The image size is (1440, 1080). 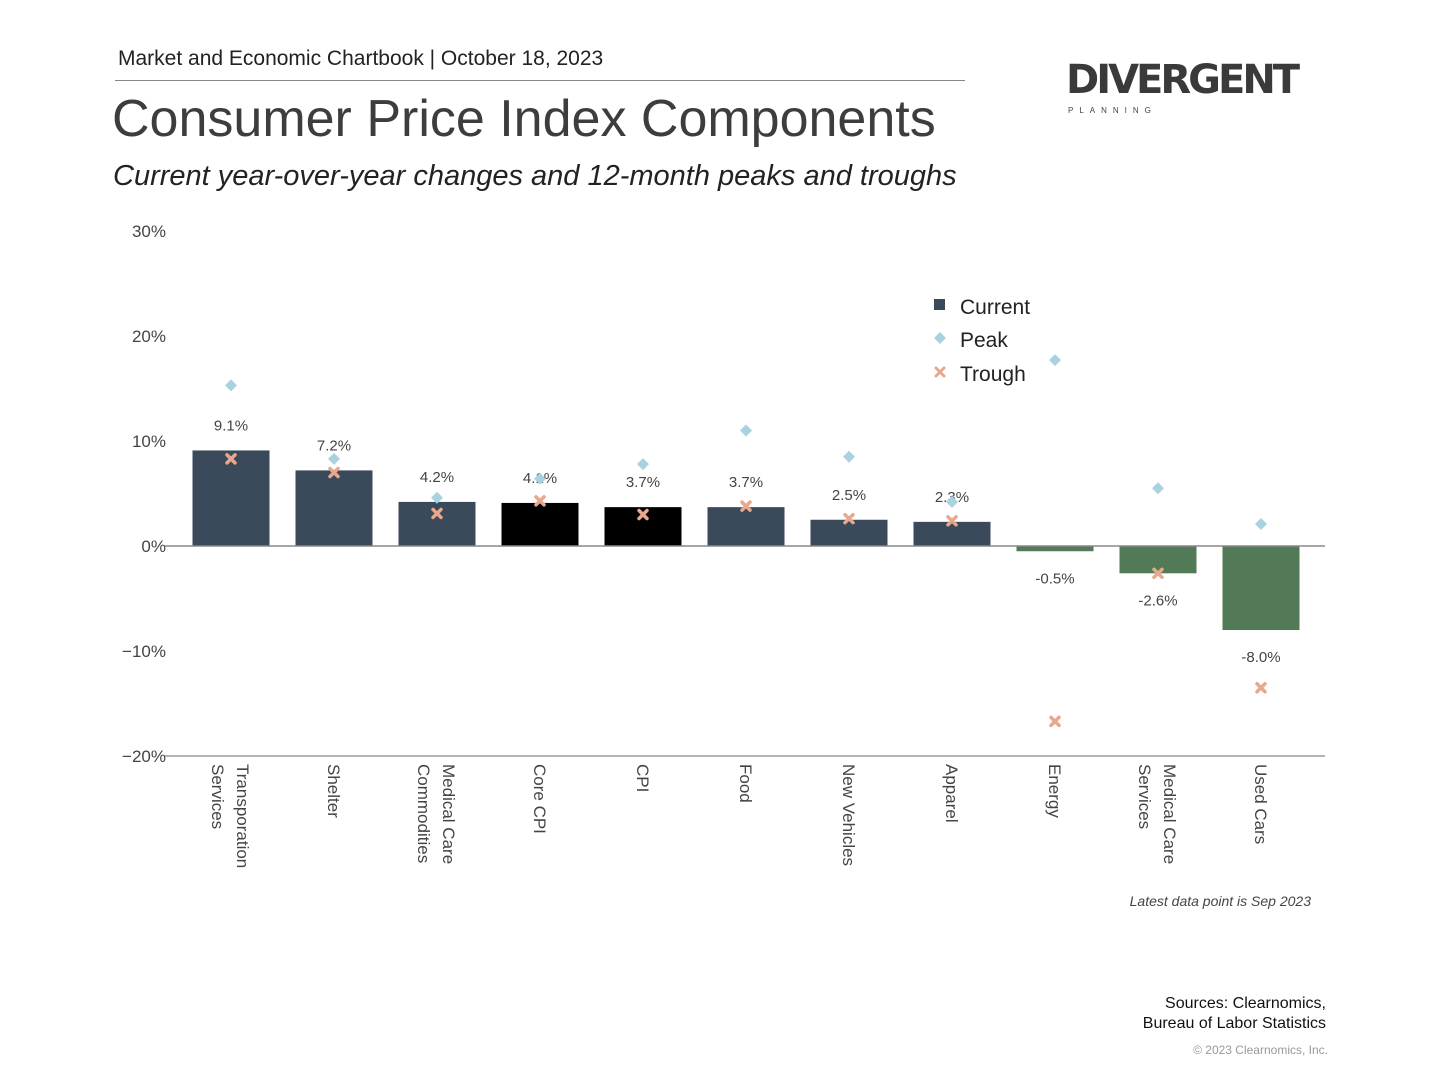 What do you see at coordinates (437, 477) in the screenshot?
I see `data-label: 4.2%` at bounding box center [437, 477].